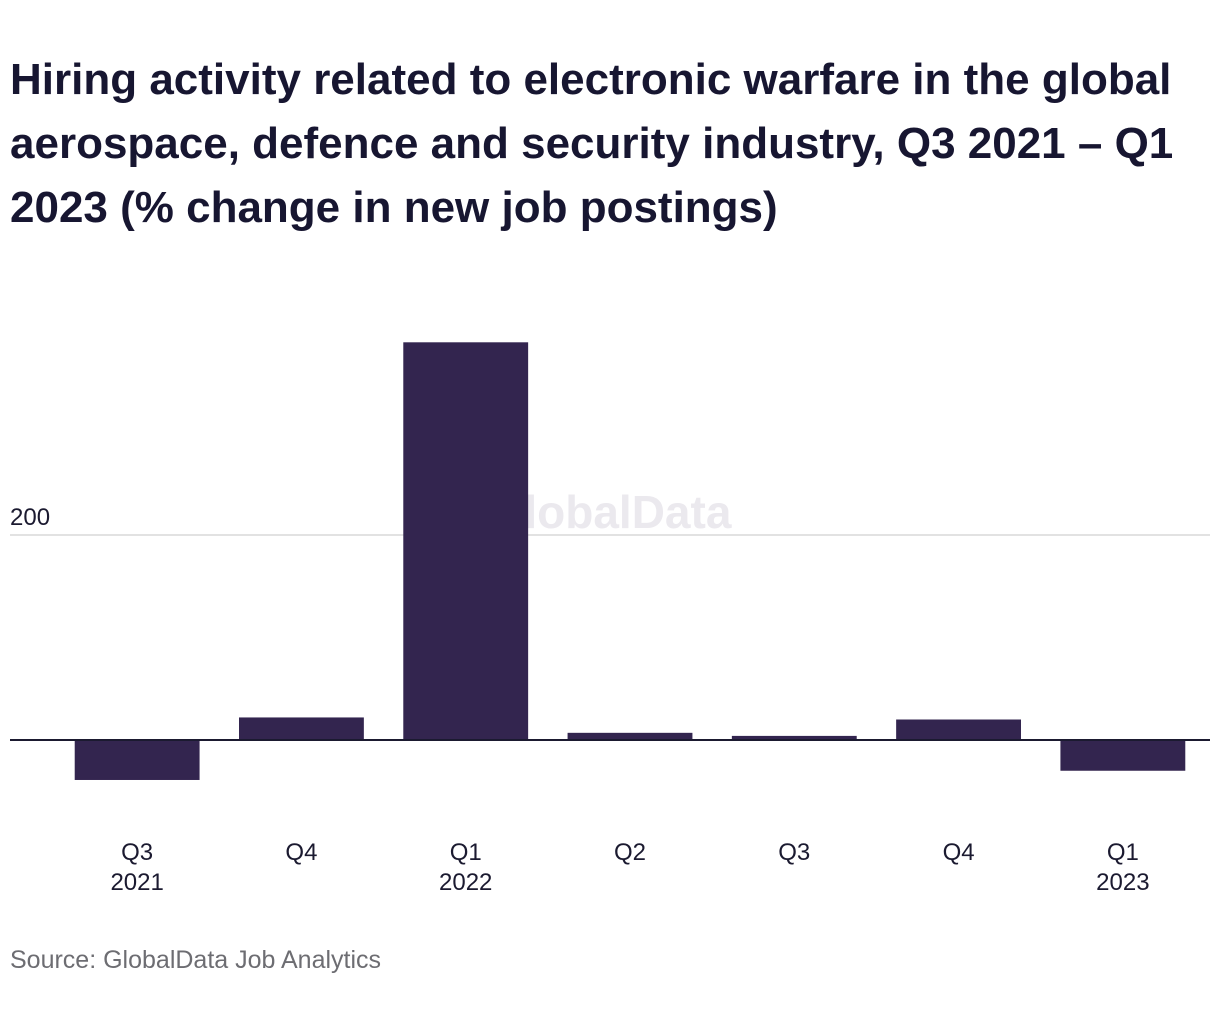  What do you see at coordinates (629, 867) in the screenshot?
I see `x-axis-labels: Q3 2021 Q4 Q1 2022 Q2 Q3 Q4 Q1 2023` at bounding box center [629, 867].